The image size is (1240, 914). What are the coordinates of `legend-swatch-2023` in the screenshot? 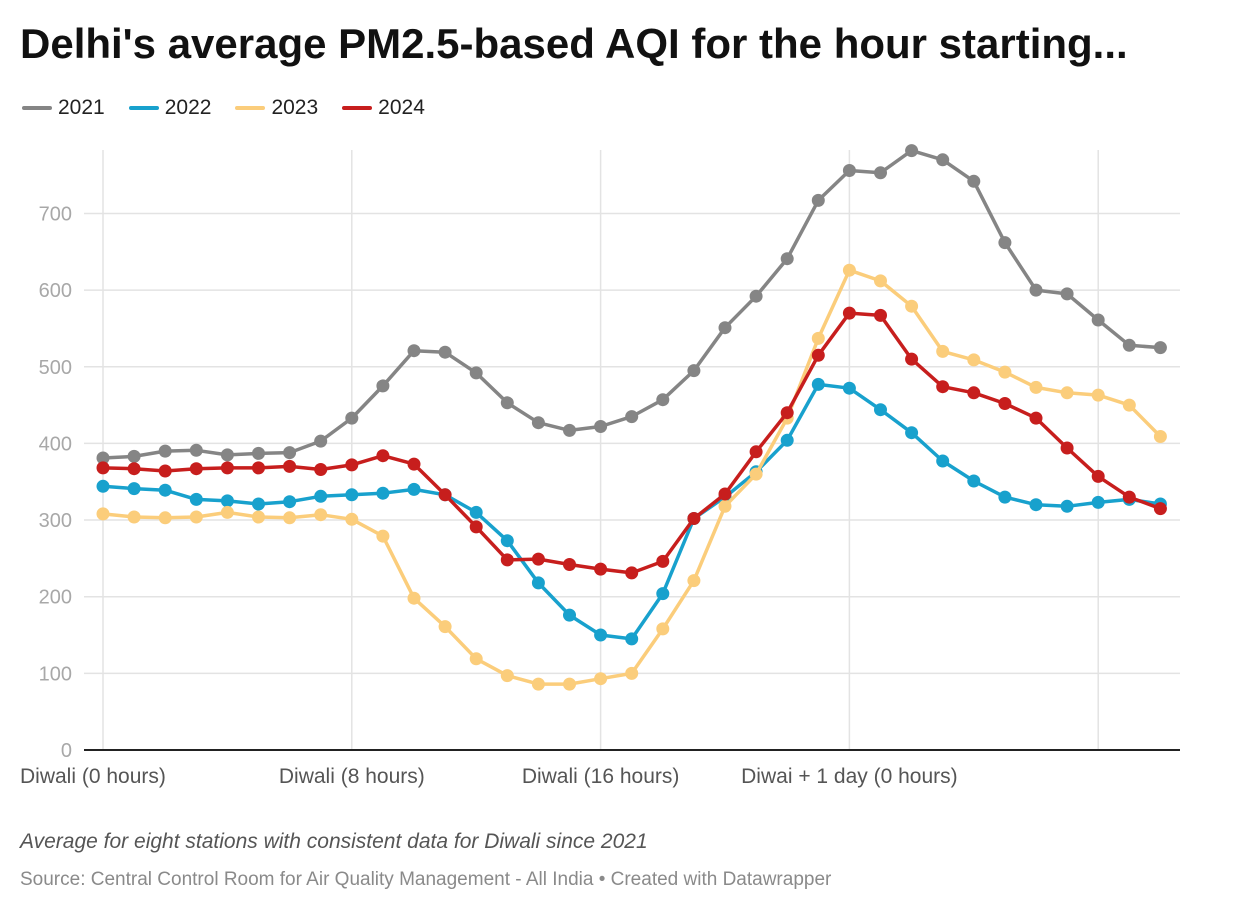 It's located at (250, 108).